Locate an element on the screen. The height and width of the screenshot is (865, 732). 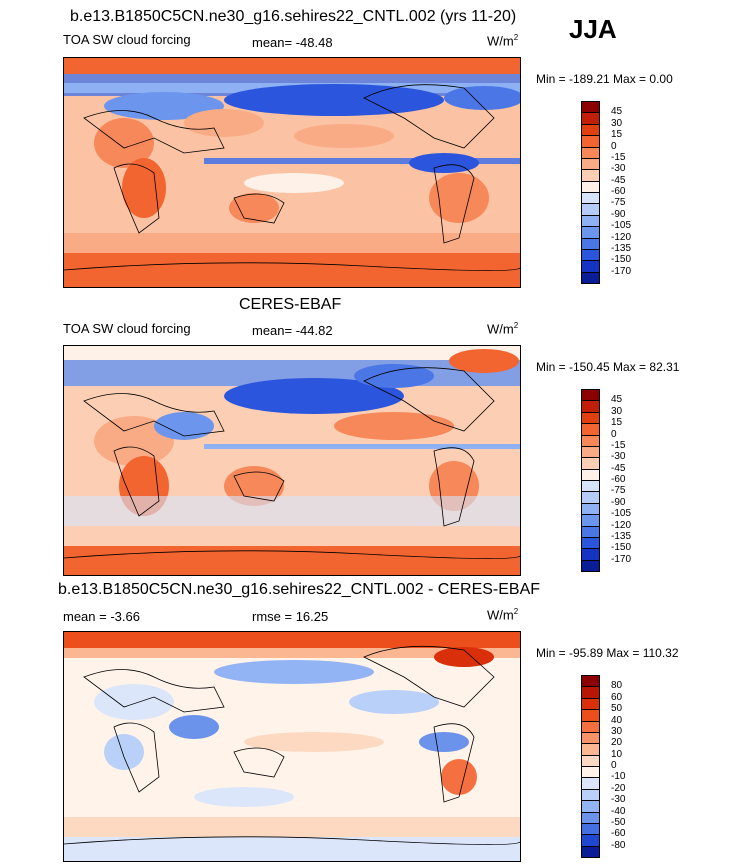
panel1-left-label: TOA SW cloud forcing is located at coordinates (127, 39).